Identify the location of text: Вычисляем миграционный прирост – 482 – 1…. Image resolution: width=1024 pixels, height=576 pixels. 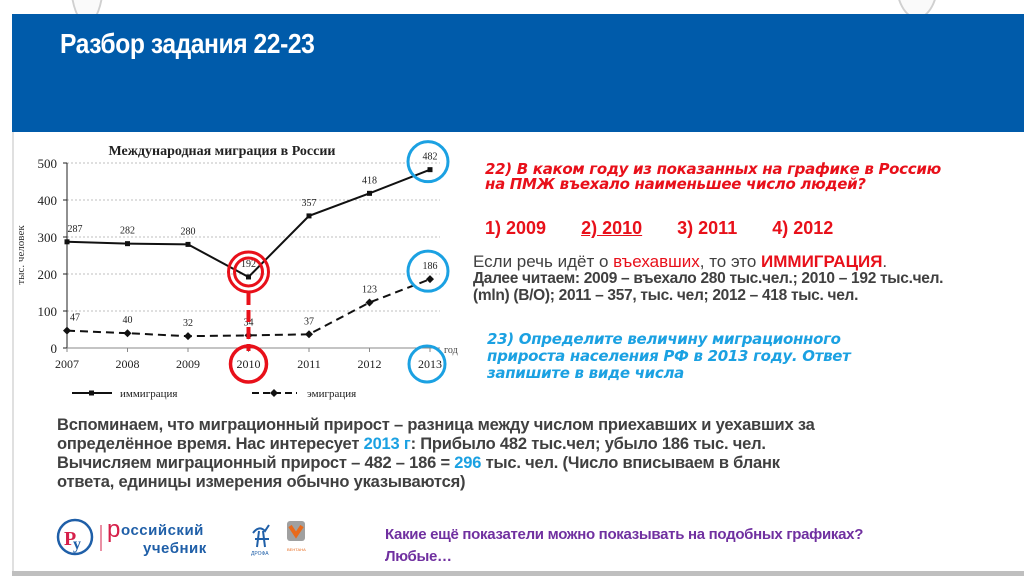
(256, 463).